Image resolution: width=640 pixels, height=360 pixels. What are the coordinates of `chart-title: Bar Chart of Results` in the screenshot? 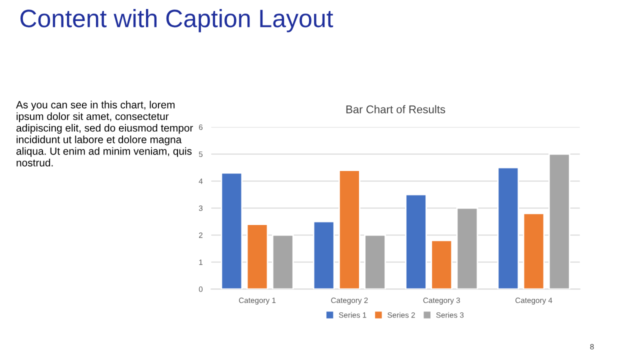 It's located at (396, 109).